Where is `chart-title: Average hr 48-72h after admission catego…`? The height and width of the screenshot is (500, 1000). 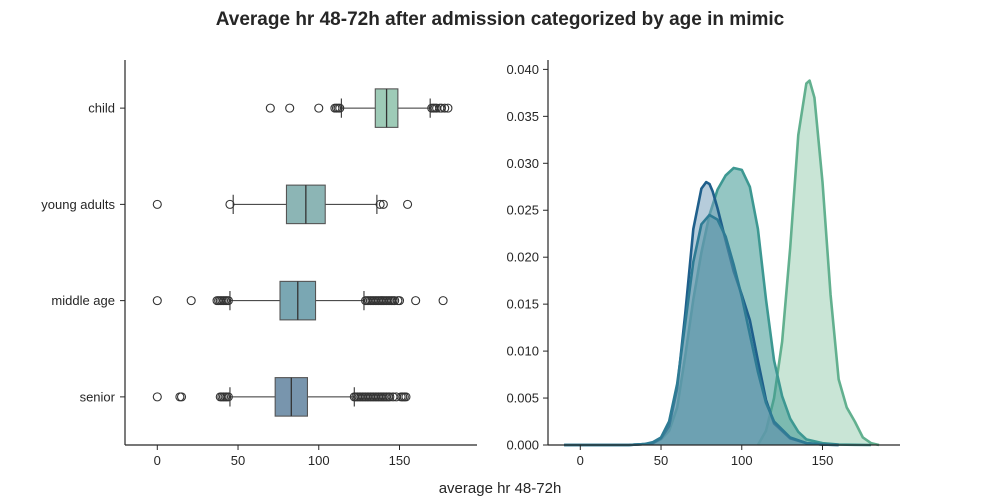
chart-title: Average hr 48-72h after admission catego… is located at coordinates (500, 19).